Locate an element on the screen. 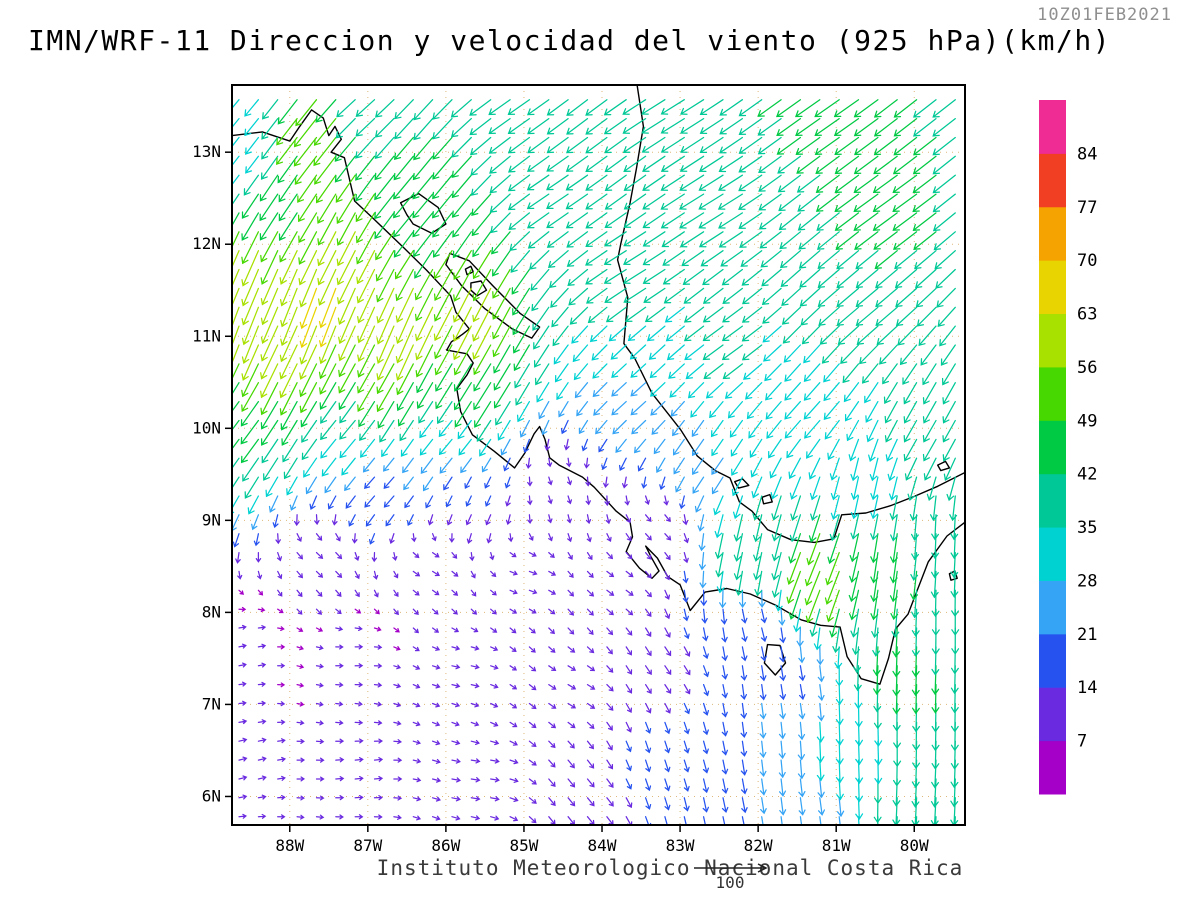  colorbar-label: 21 is located at coordinates (1087, 635).